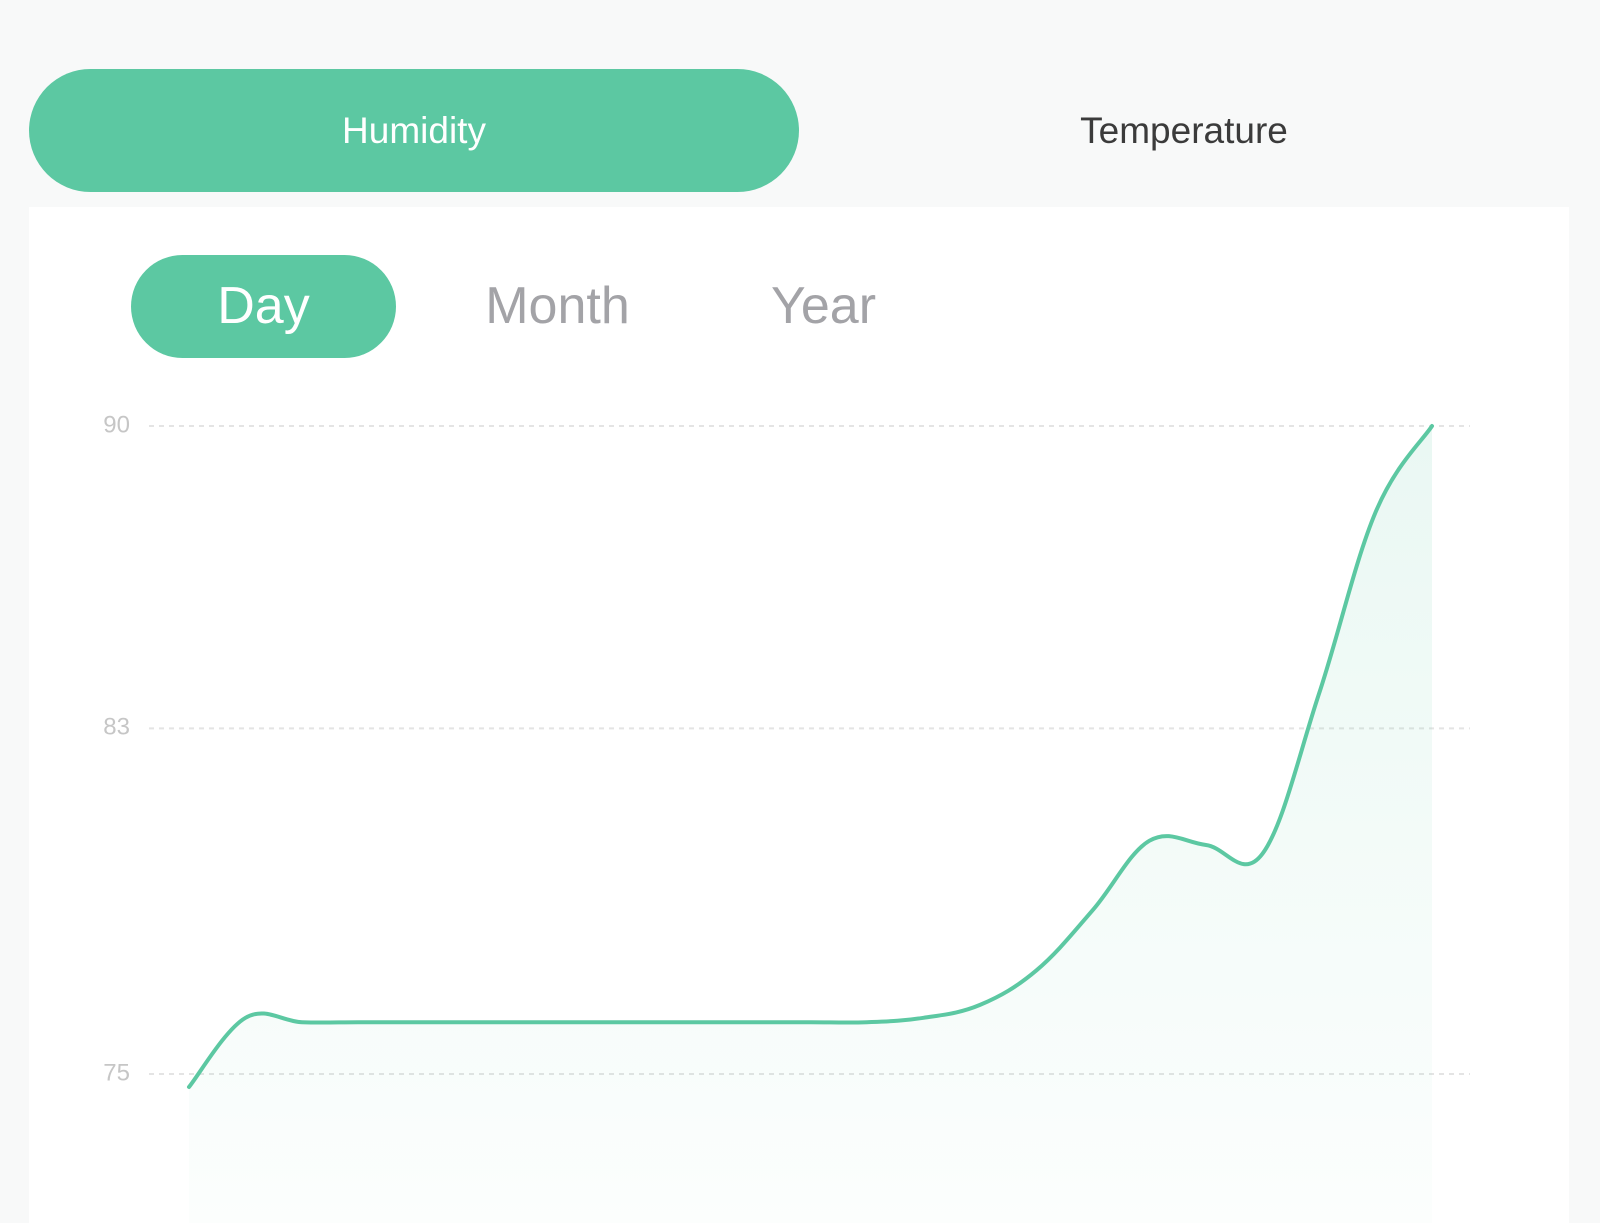  Describe the element at coordinates (414, 130) in the screenshot. I see `tab-humidity: Humidity` at that location.